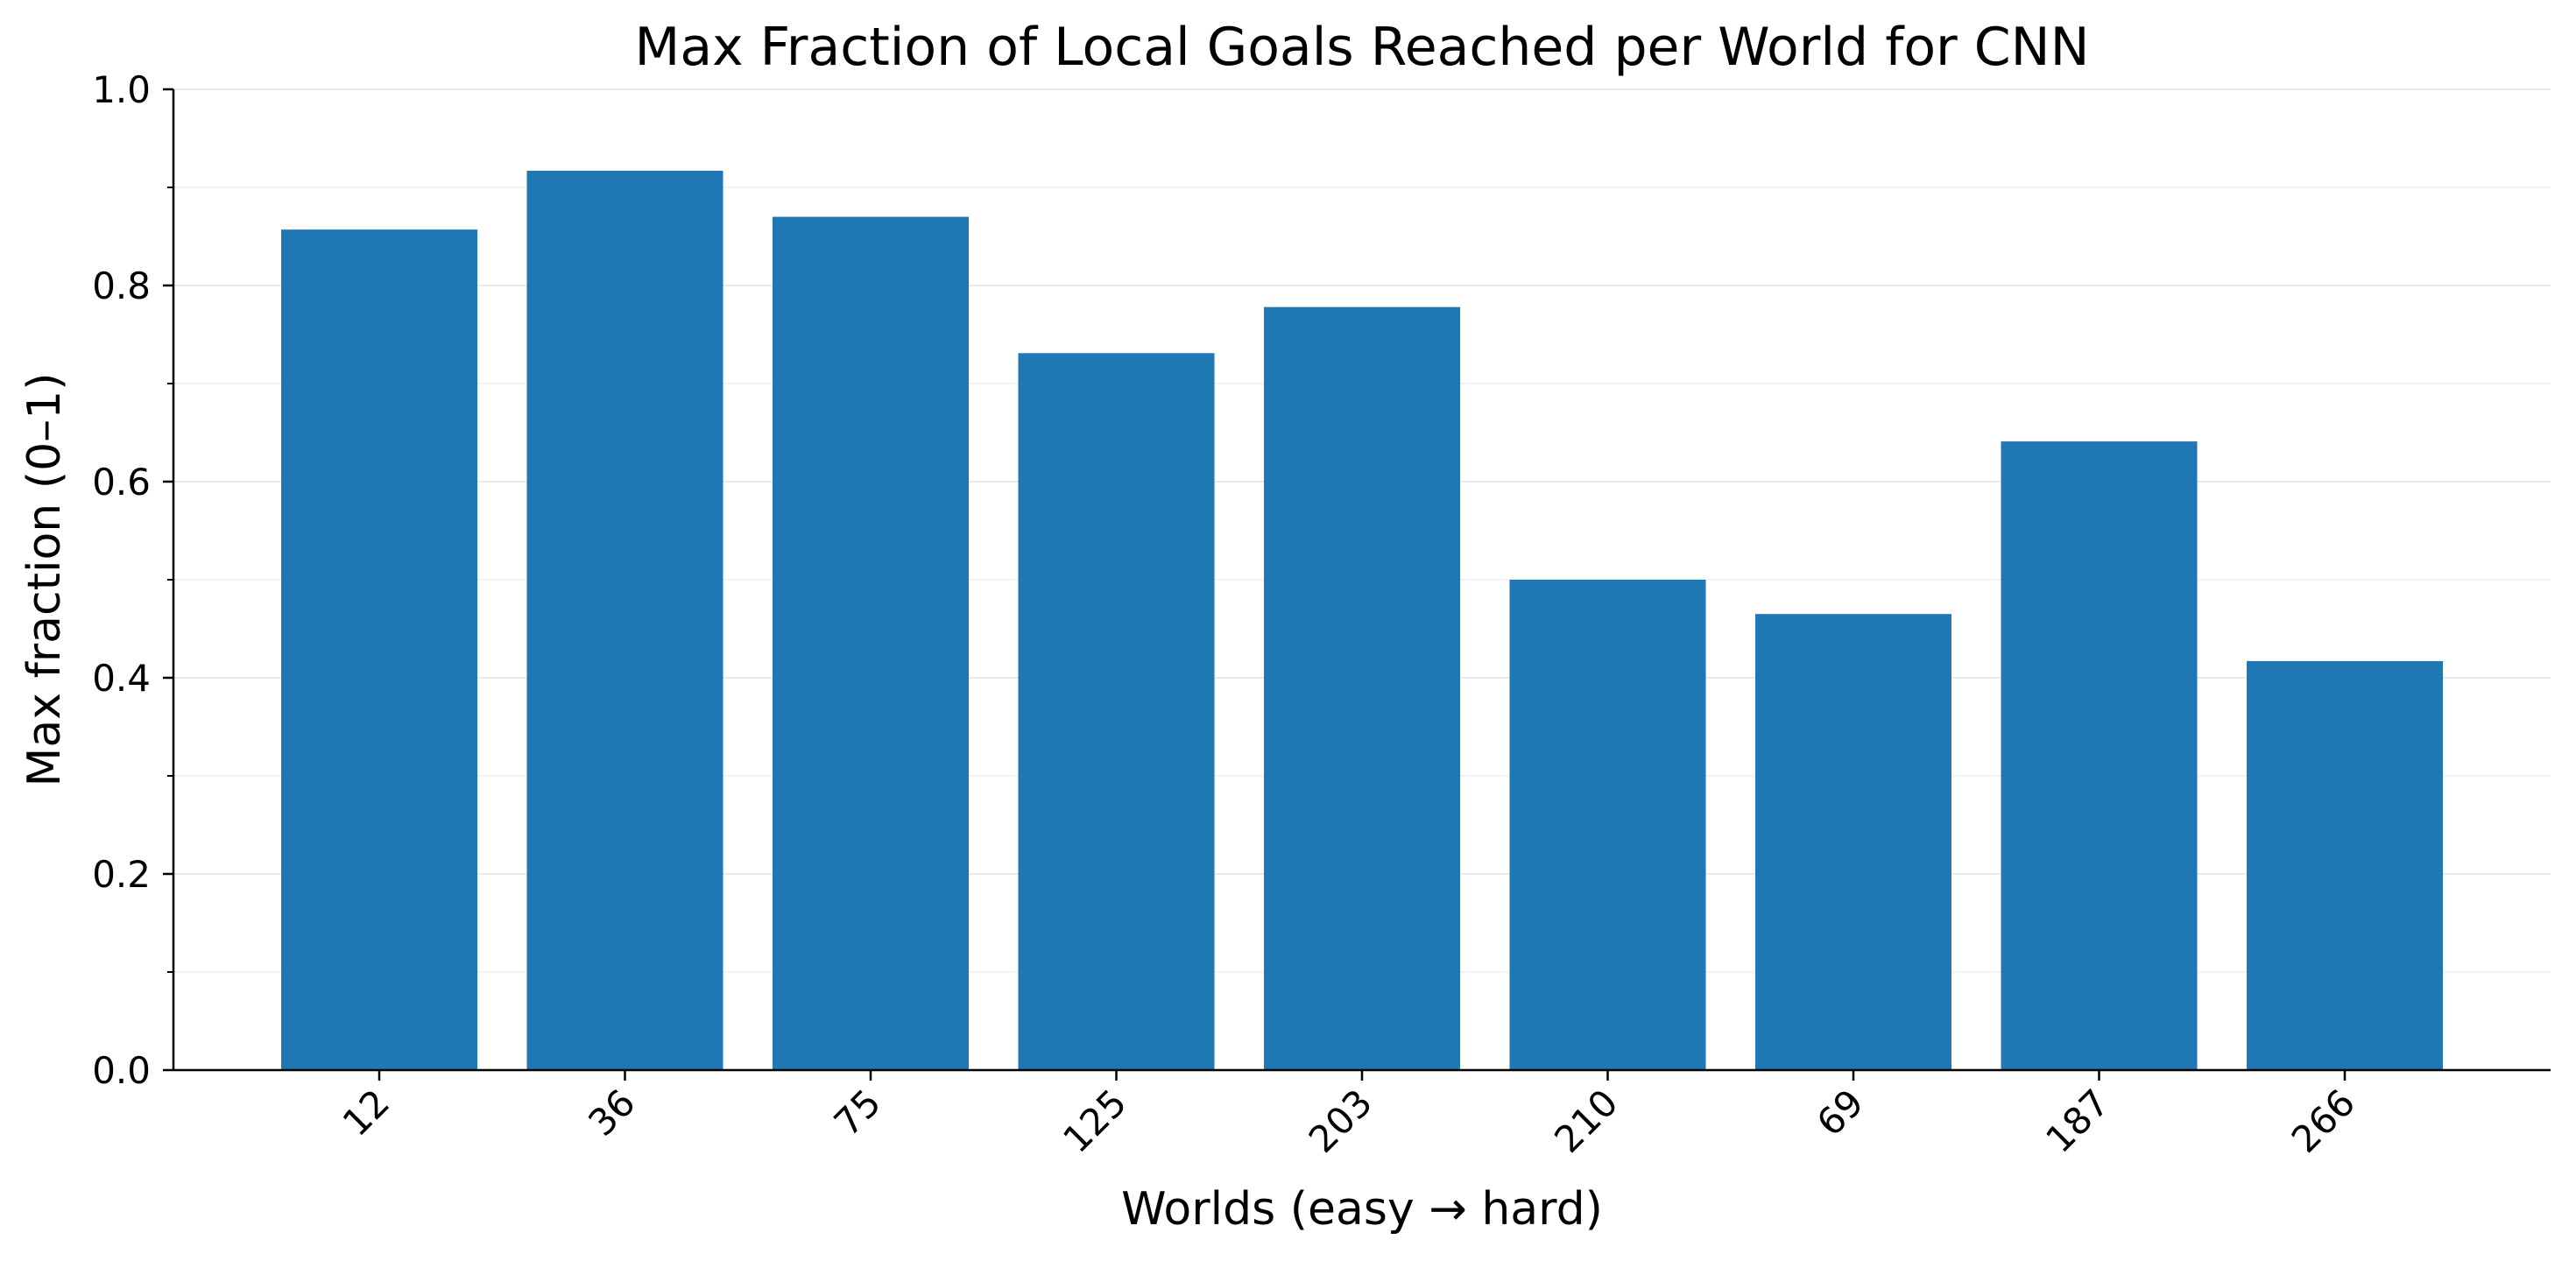 This screenshot has width=2576, height=1261. I want to click on x-tick-label: 266, so click(2323, 1120).